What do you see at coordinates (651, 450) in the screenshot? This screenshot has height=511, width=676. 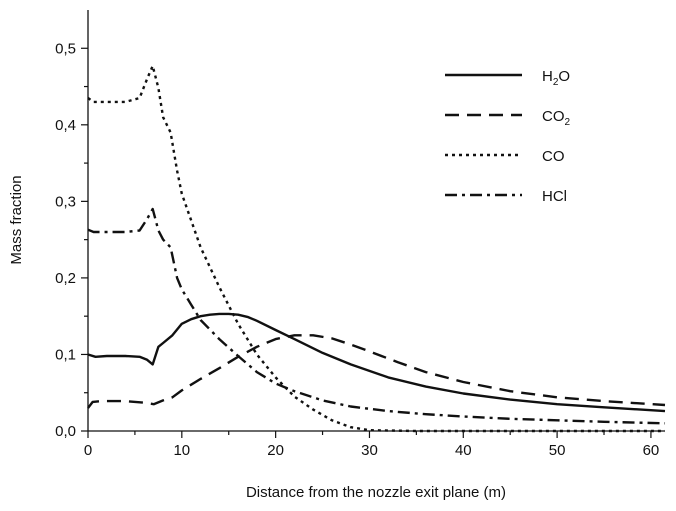 I see `x-tick-label: 60` at bounding box center [651, 450].